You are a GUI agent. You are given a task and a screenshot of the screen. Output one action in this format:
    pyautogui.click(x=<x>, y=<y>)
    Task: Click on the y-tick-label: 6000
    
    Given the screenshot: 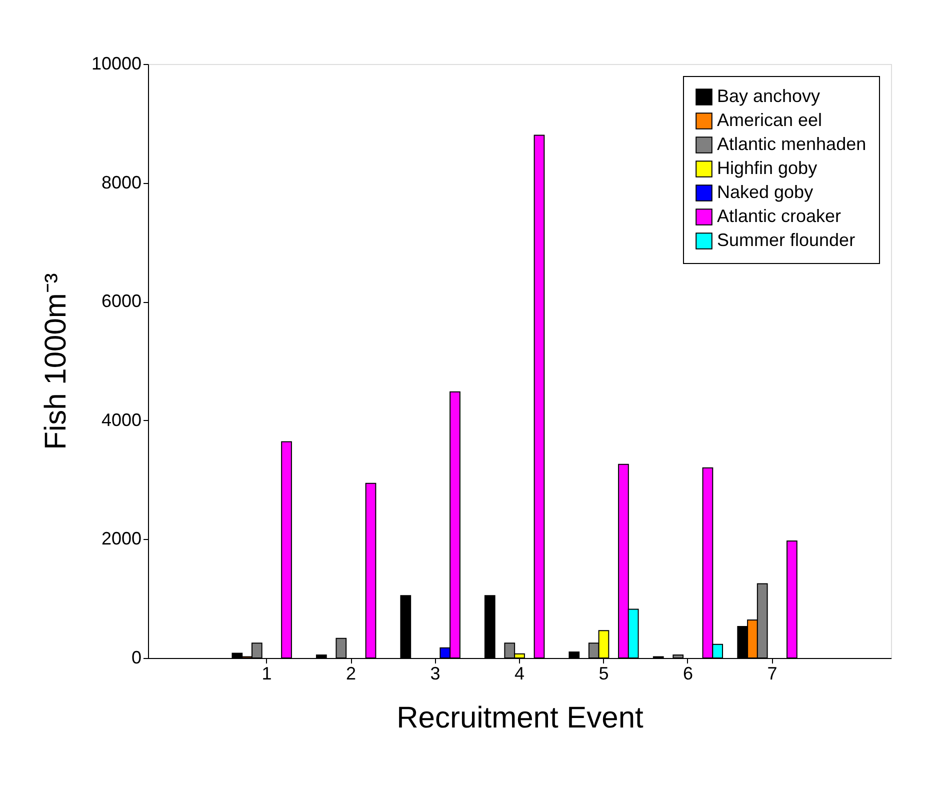 What is the action you would take?
    pyautogui.click(x=121, y=301)
    